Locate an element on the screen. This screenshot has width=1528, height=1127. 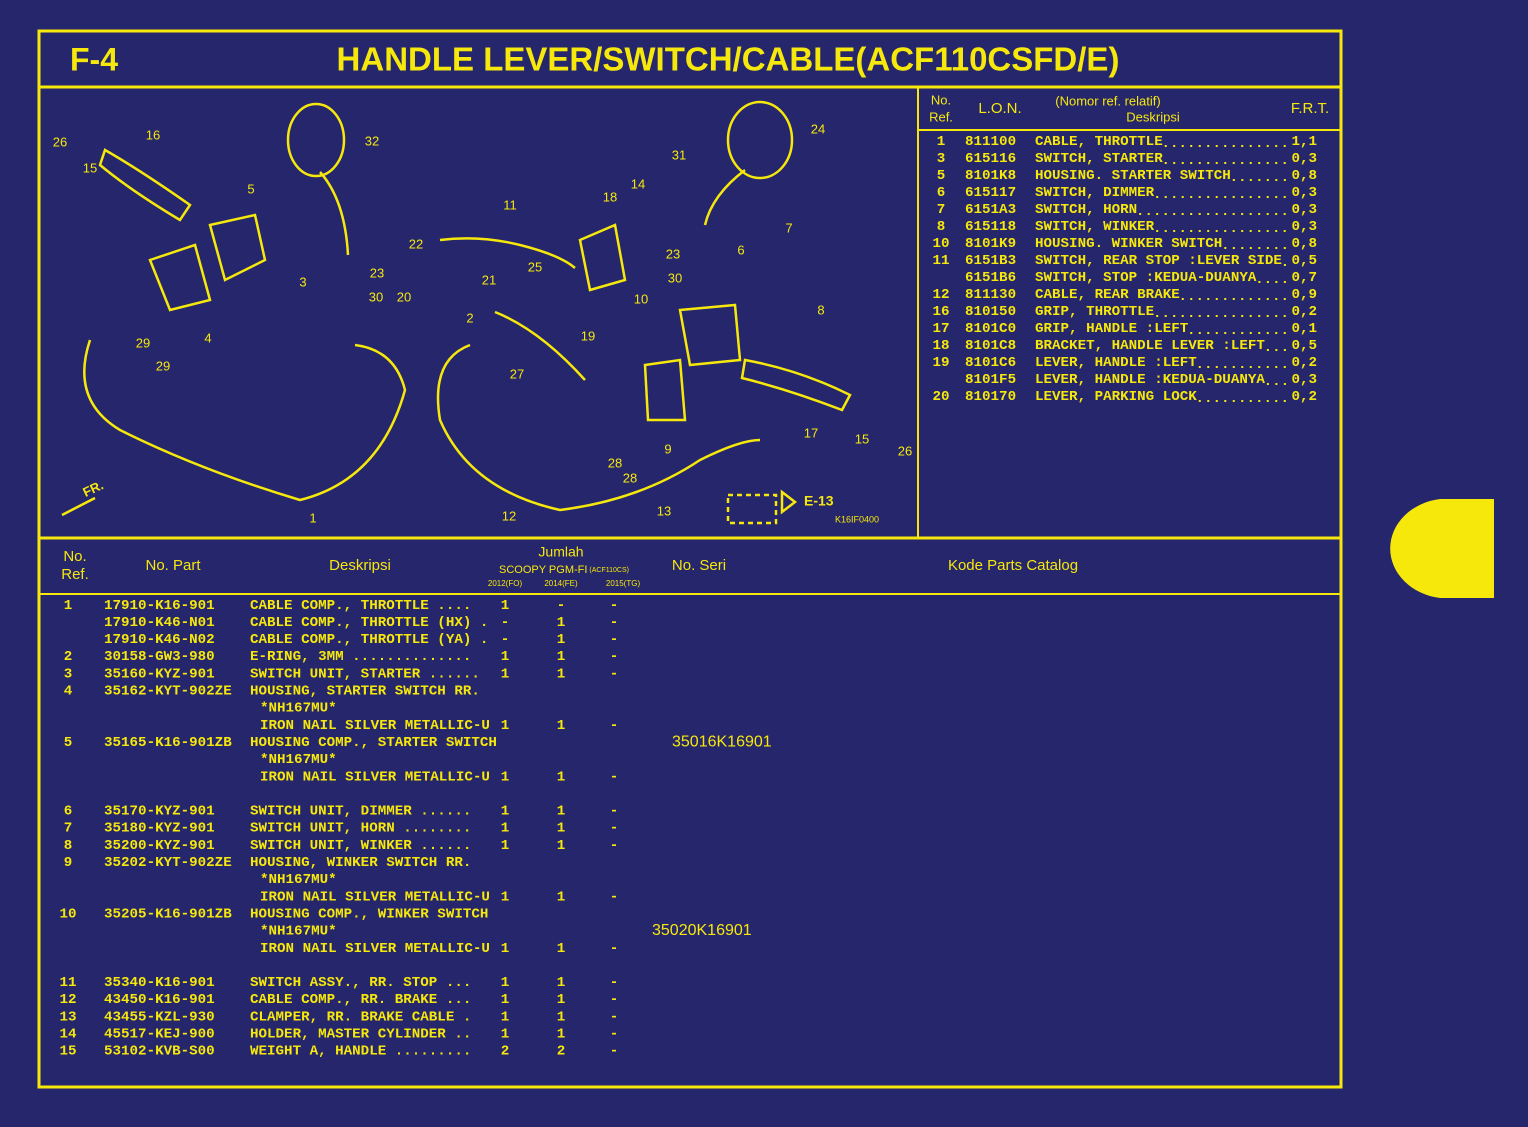
part-number: 53102-KVB-S00 is located at coordinates (159, 1052).